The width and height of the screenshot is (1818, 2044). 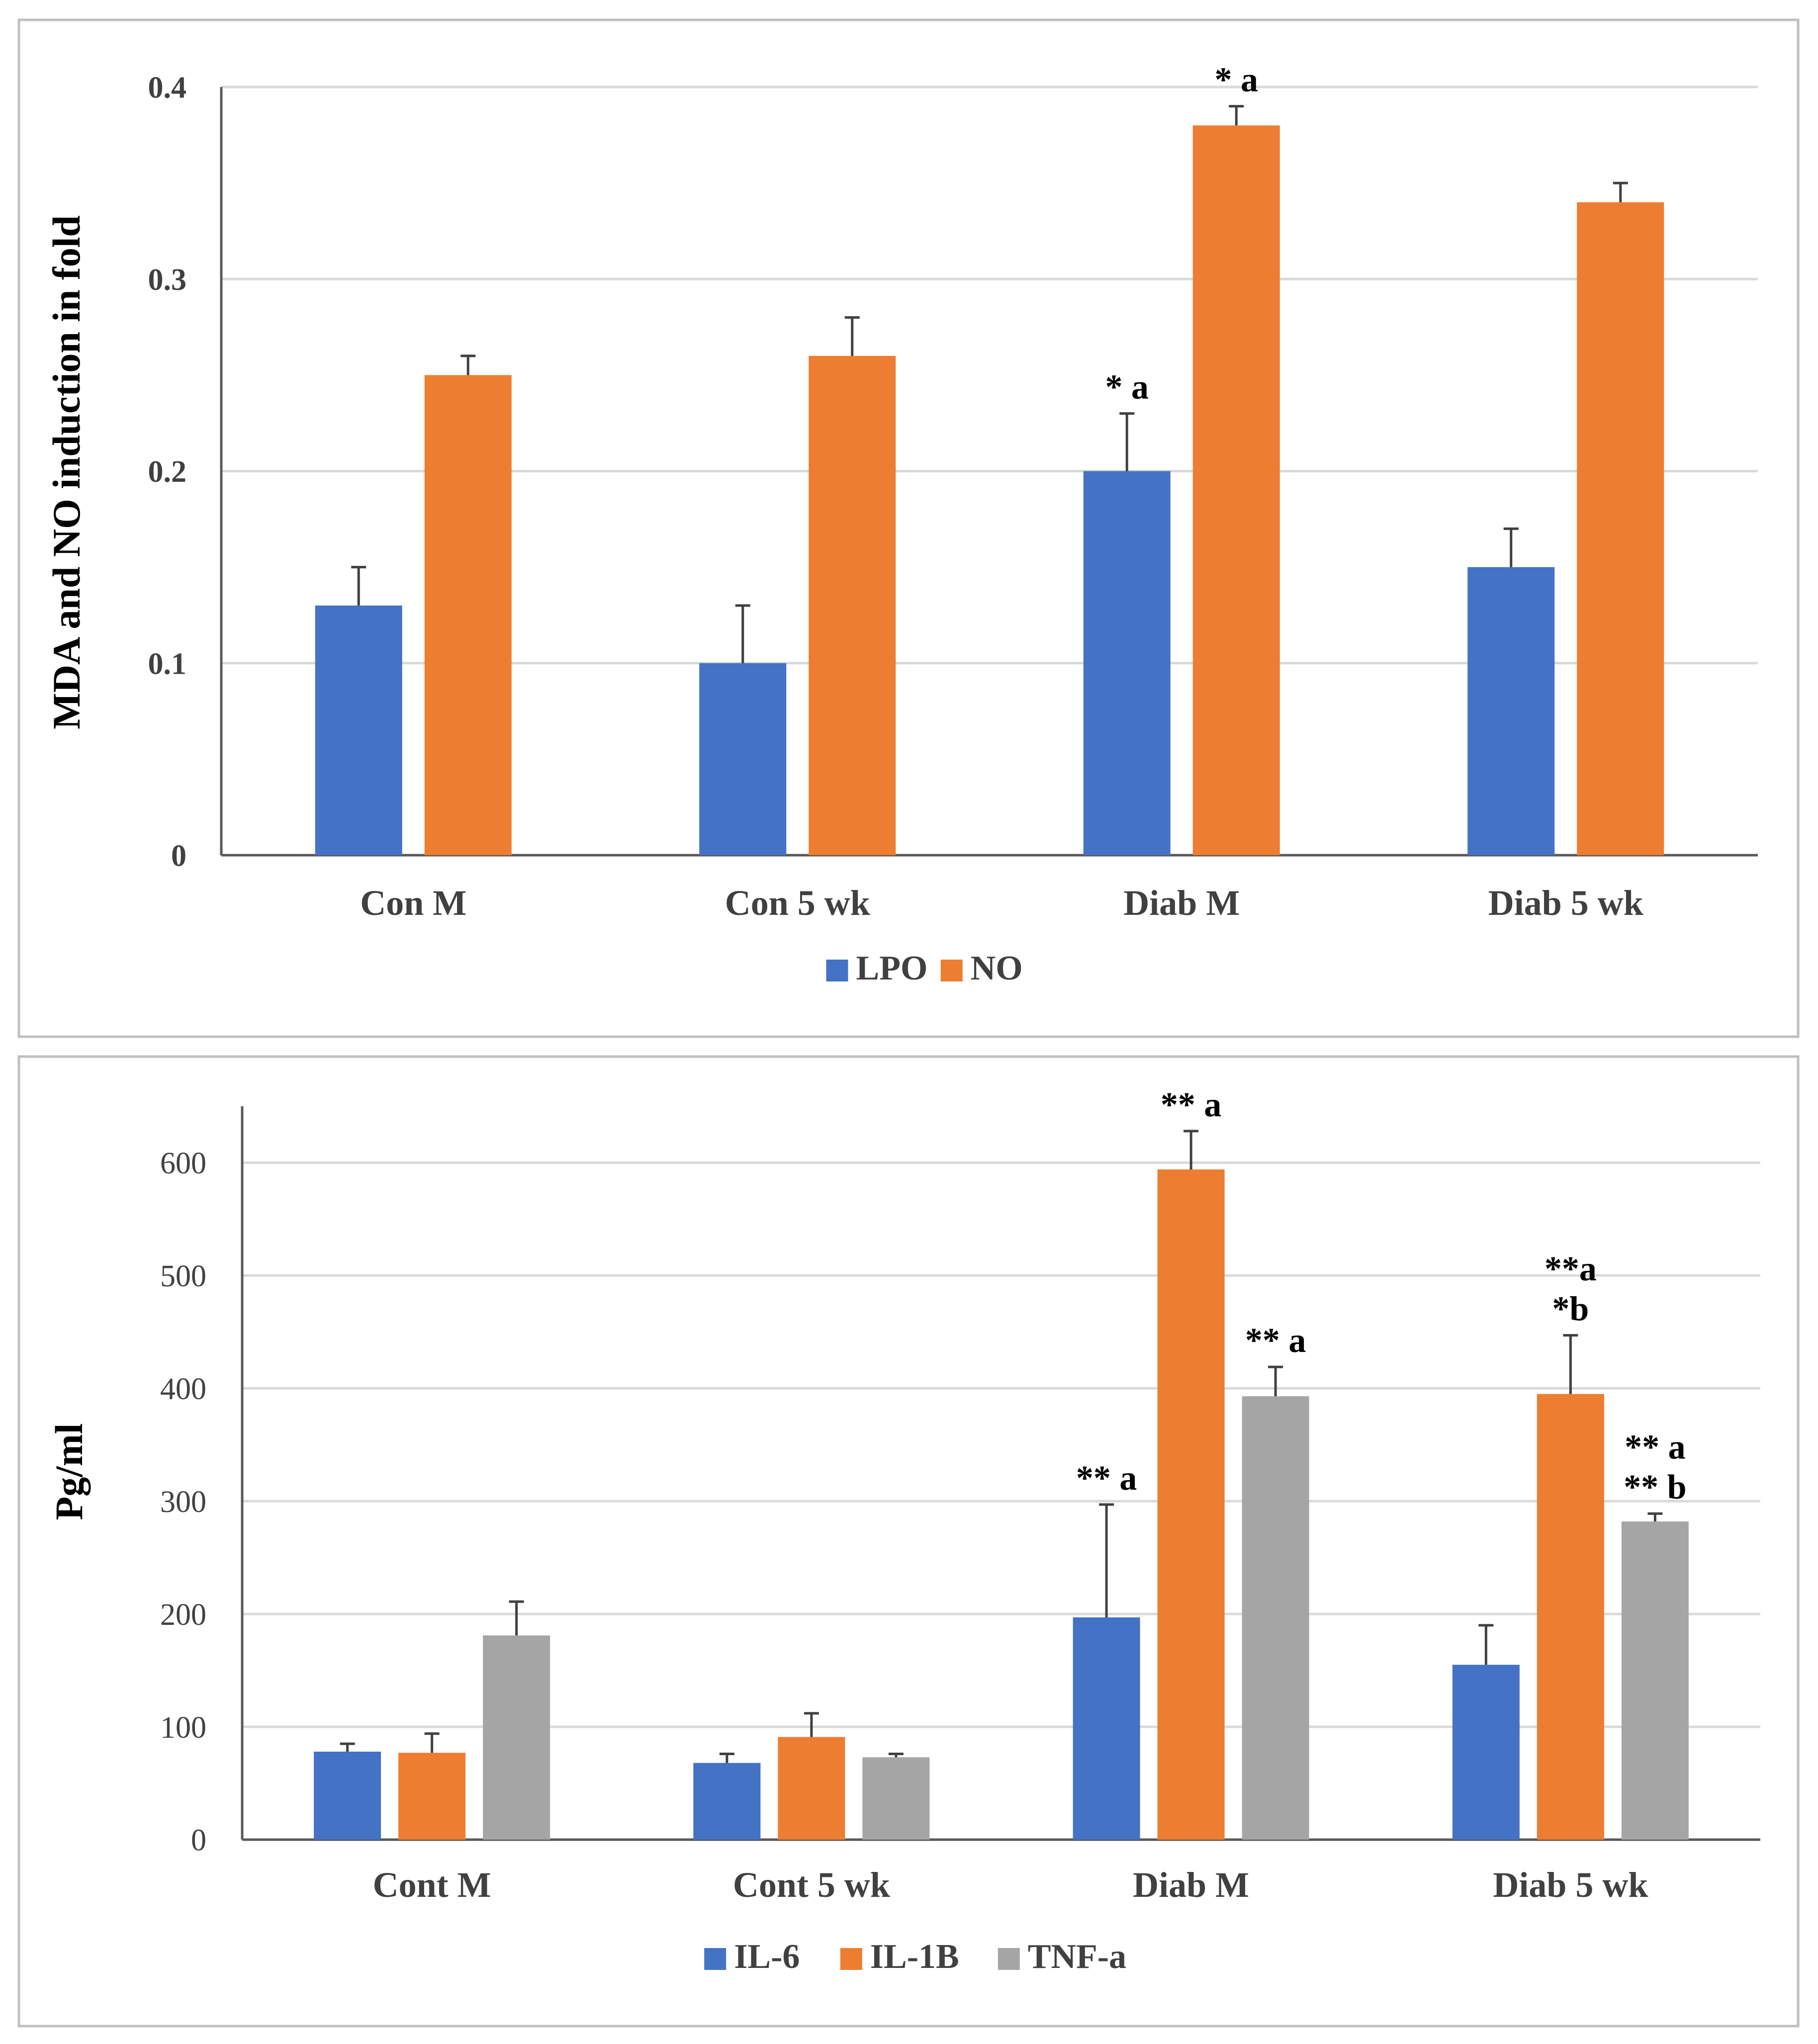 What do you see at coordinates (1655, 1488) in the screenshot?
I see `significance-annotation: ** b` at bounding box center [1655, 1488].